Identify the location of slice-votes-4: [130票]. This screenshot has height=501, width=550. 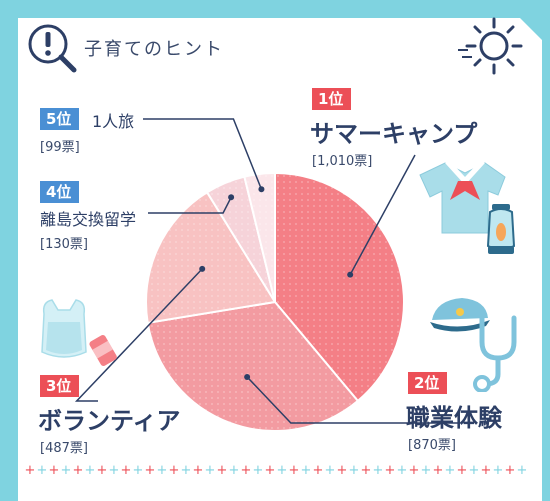
(64, 244).